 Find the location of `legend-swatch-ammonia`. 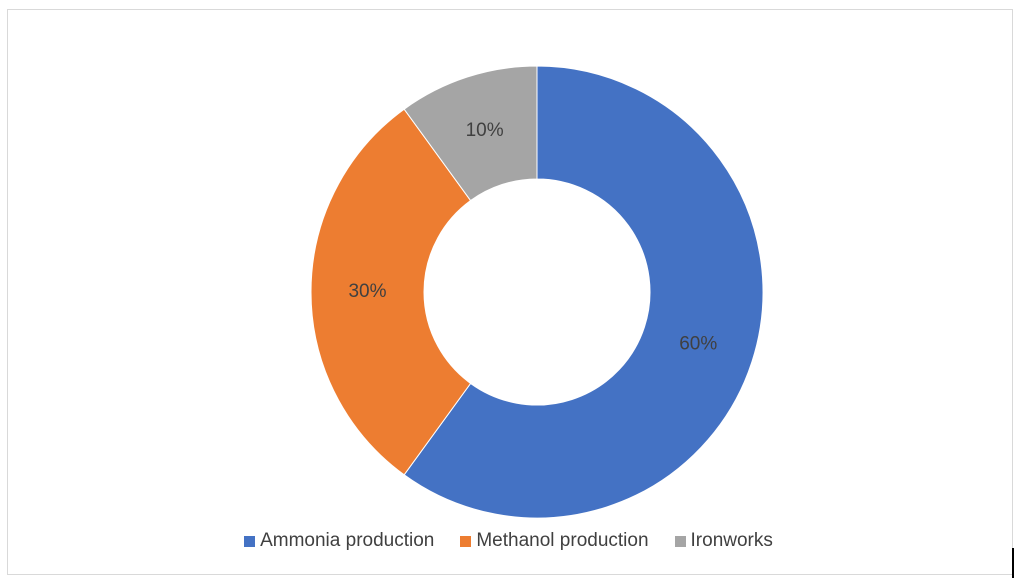

legend-swatch-ammonia is located at coordinates (250, 541).